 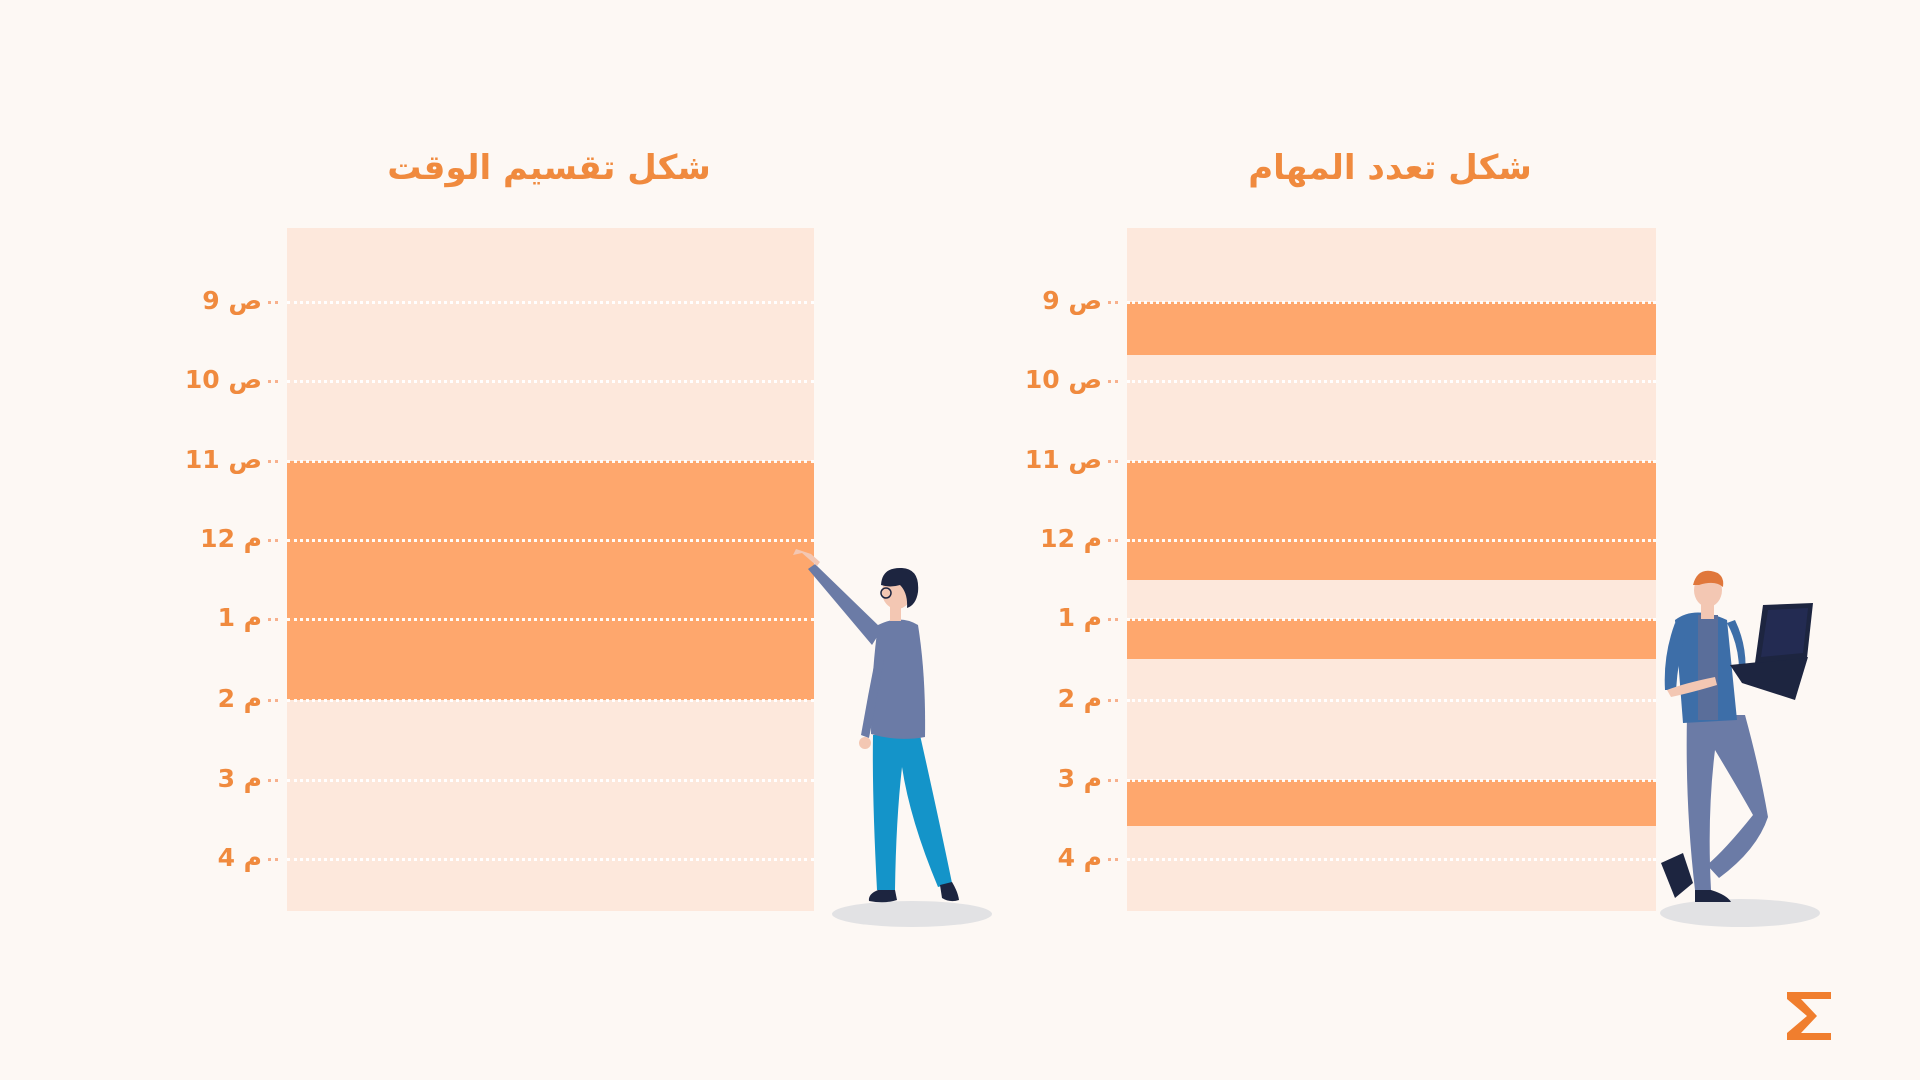 I want to click on hourglass-logo-icon, so click(x=1809, y=1016).